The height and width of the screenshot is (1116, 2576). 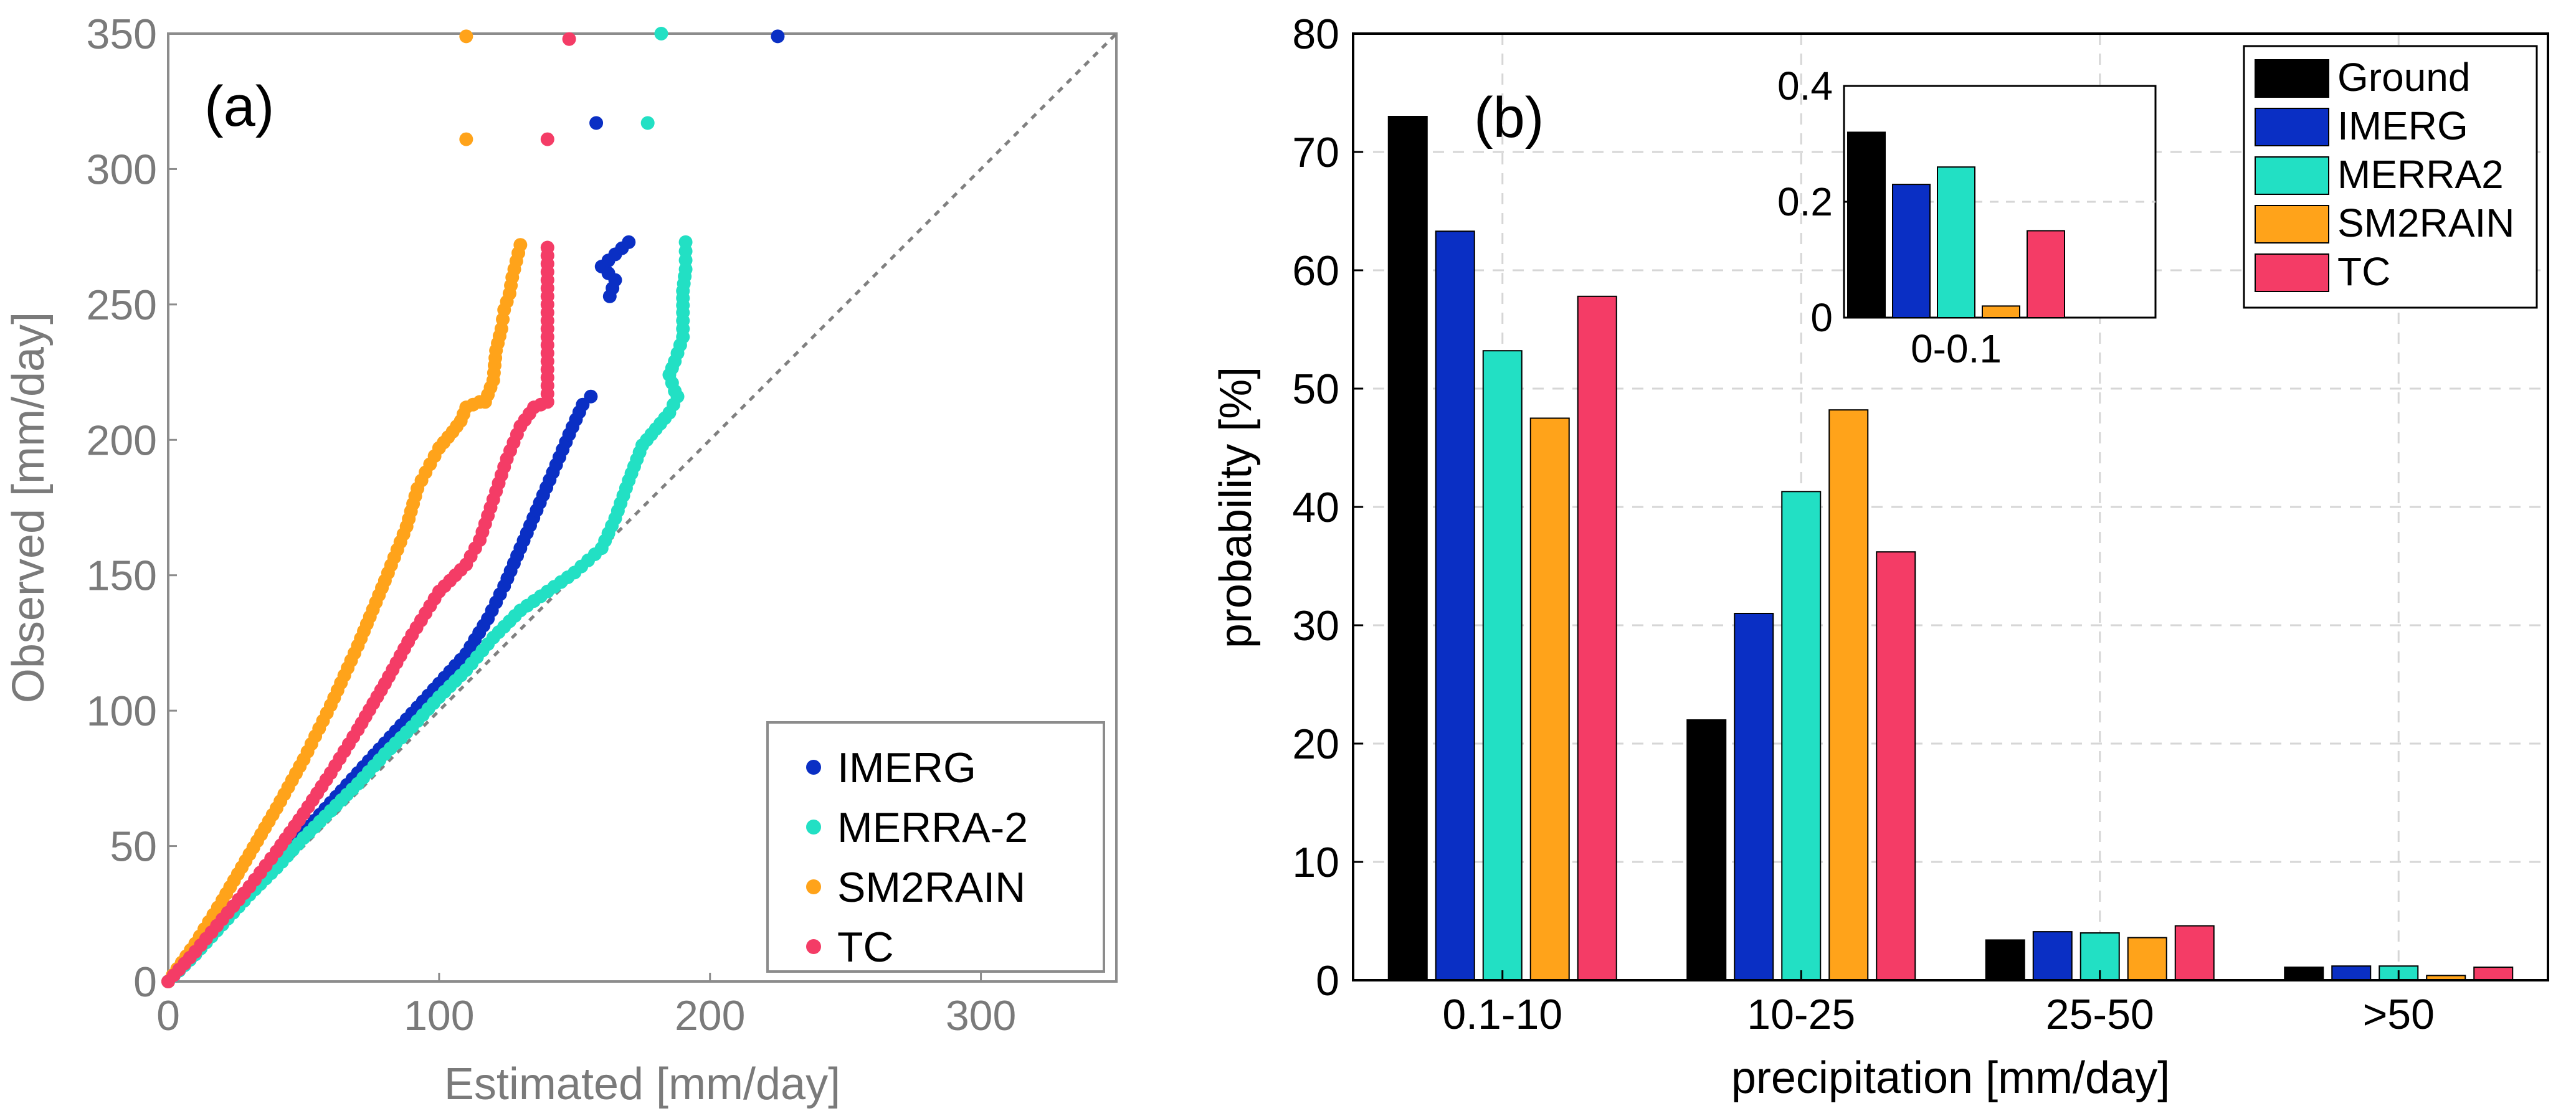 I want to click on inset-bar-imerg, so click(x=1911, y=251).